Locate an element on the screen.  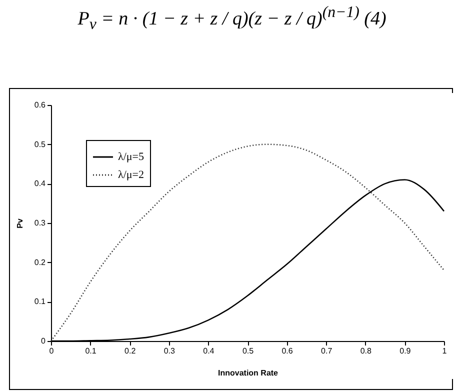
x-tick-label: 0.5 is located at coordinates (248, 351).